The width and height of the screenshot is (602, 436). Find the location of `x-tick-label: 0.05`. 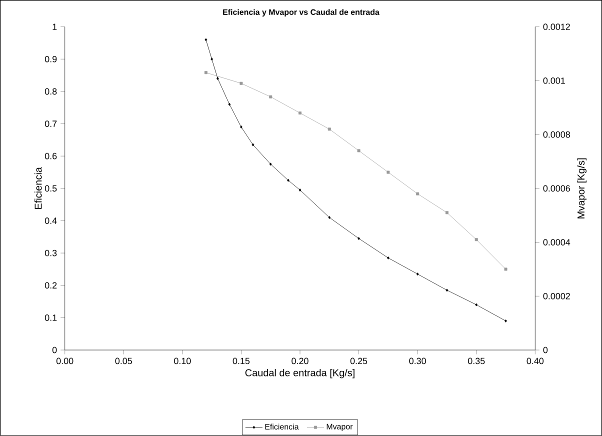

x-tick-label: 0.05 is located at coordinates (123, 361).